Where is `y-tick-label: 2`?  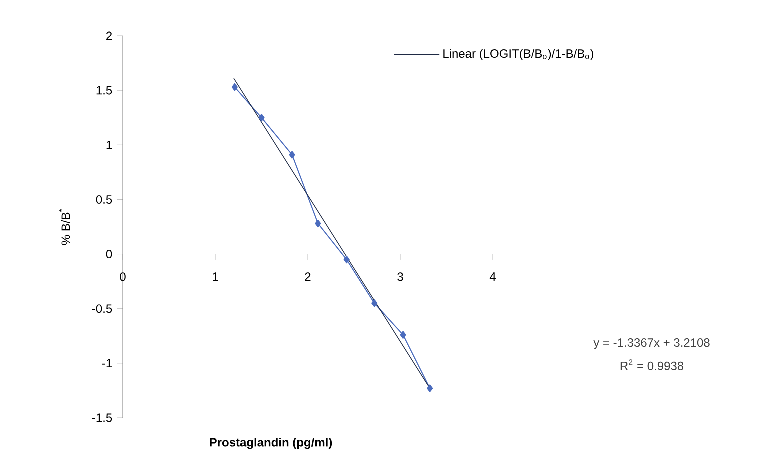
y-tick-label: 2 is located at coordinates (109, 36).